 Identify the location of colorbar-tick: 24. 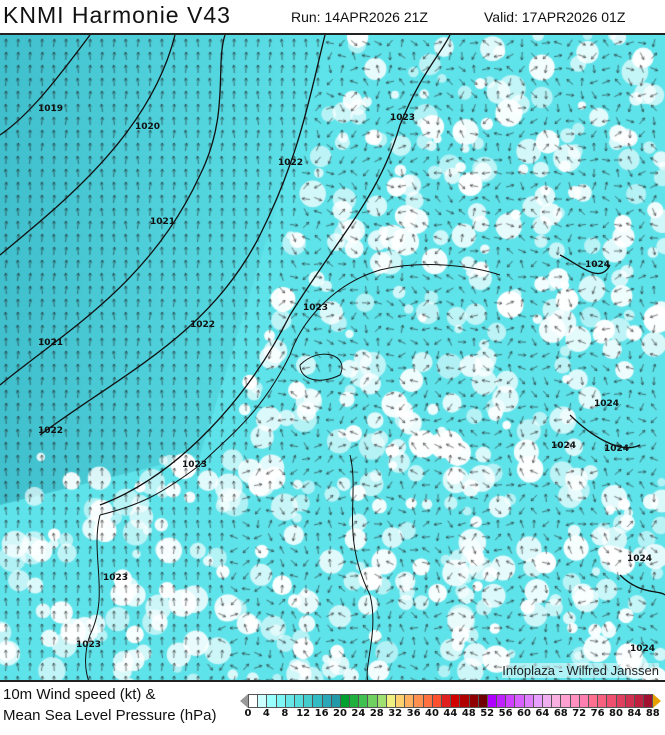
(358, 713).